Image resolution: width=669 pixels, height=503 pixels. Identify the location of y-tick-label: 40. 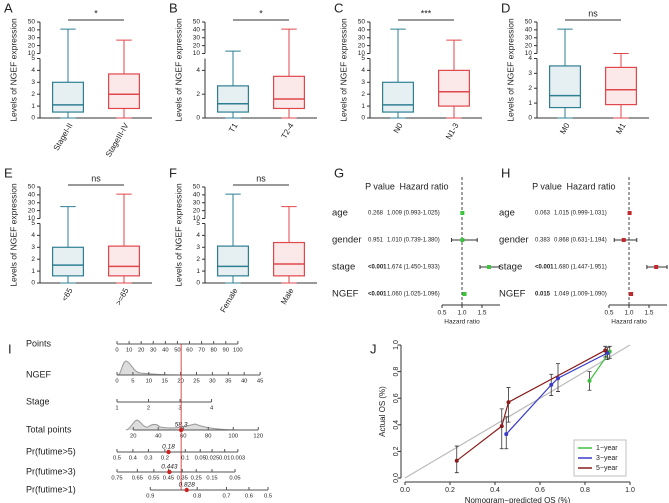
(529, 30).